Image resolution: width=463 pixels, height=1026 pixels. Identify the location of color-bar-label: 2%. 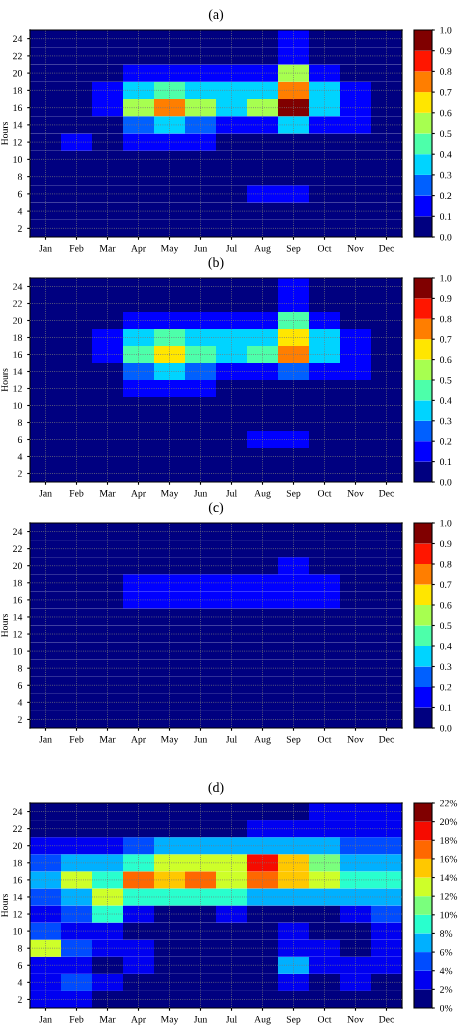
(446, 989).